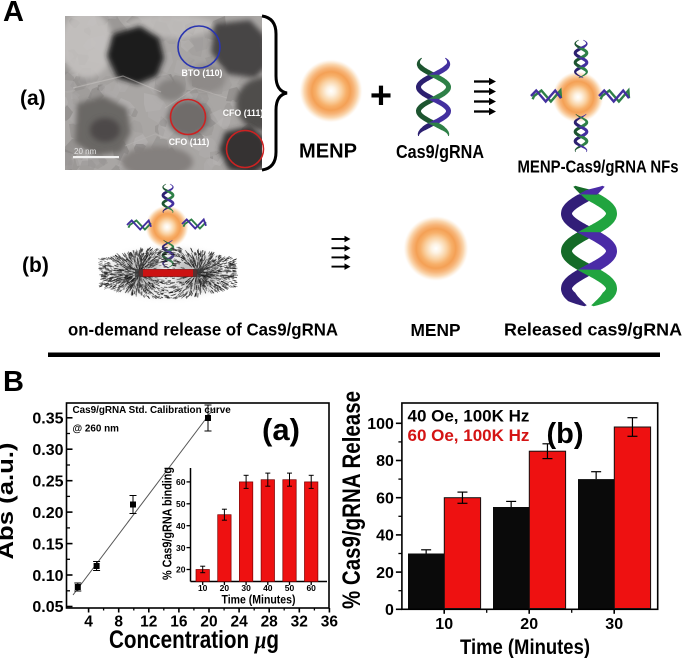  What do you see at coordinates (598, 166) in the screenshot?
I see `svg-text: MENP-Cas9/gRNA NFs` at bounding box center [598, 166].